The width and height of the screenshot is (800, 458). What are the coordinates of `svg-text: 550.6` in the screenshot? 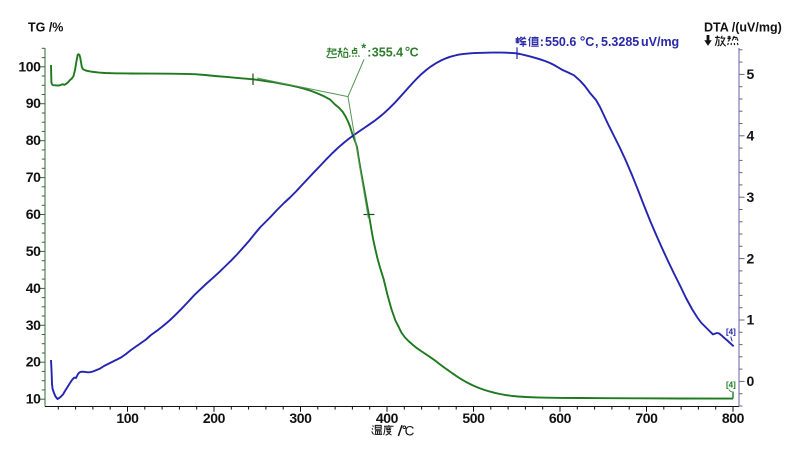 It's located at (560, 42).